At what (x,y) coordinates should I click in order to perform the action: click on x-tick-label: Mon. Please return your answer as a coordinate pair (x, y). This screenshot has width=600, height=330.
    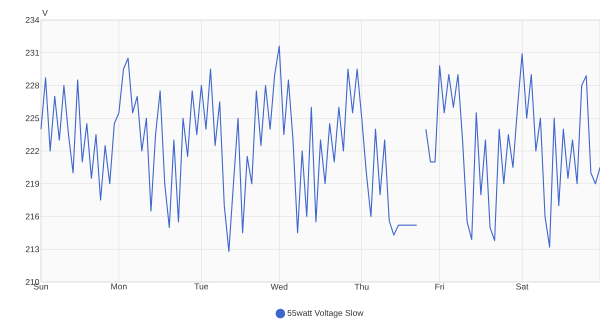
    Looking at the image, I should click on (119, 287).